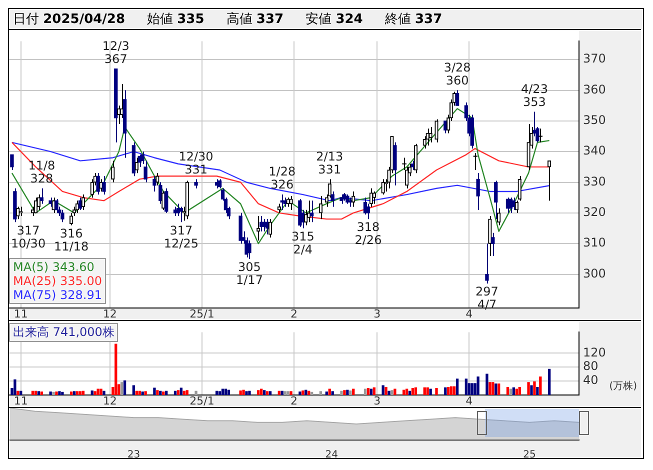  I want to click on annotation: 305 1/17, so click(249, 274).